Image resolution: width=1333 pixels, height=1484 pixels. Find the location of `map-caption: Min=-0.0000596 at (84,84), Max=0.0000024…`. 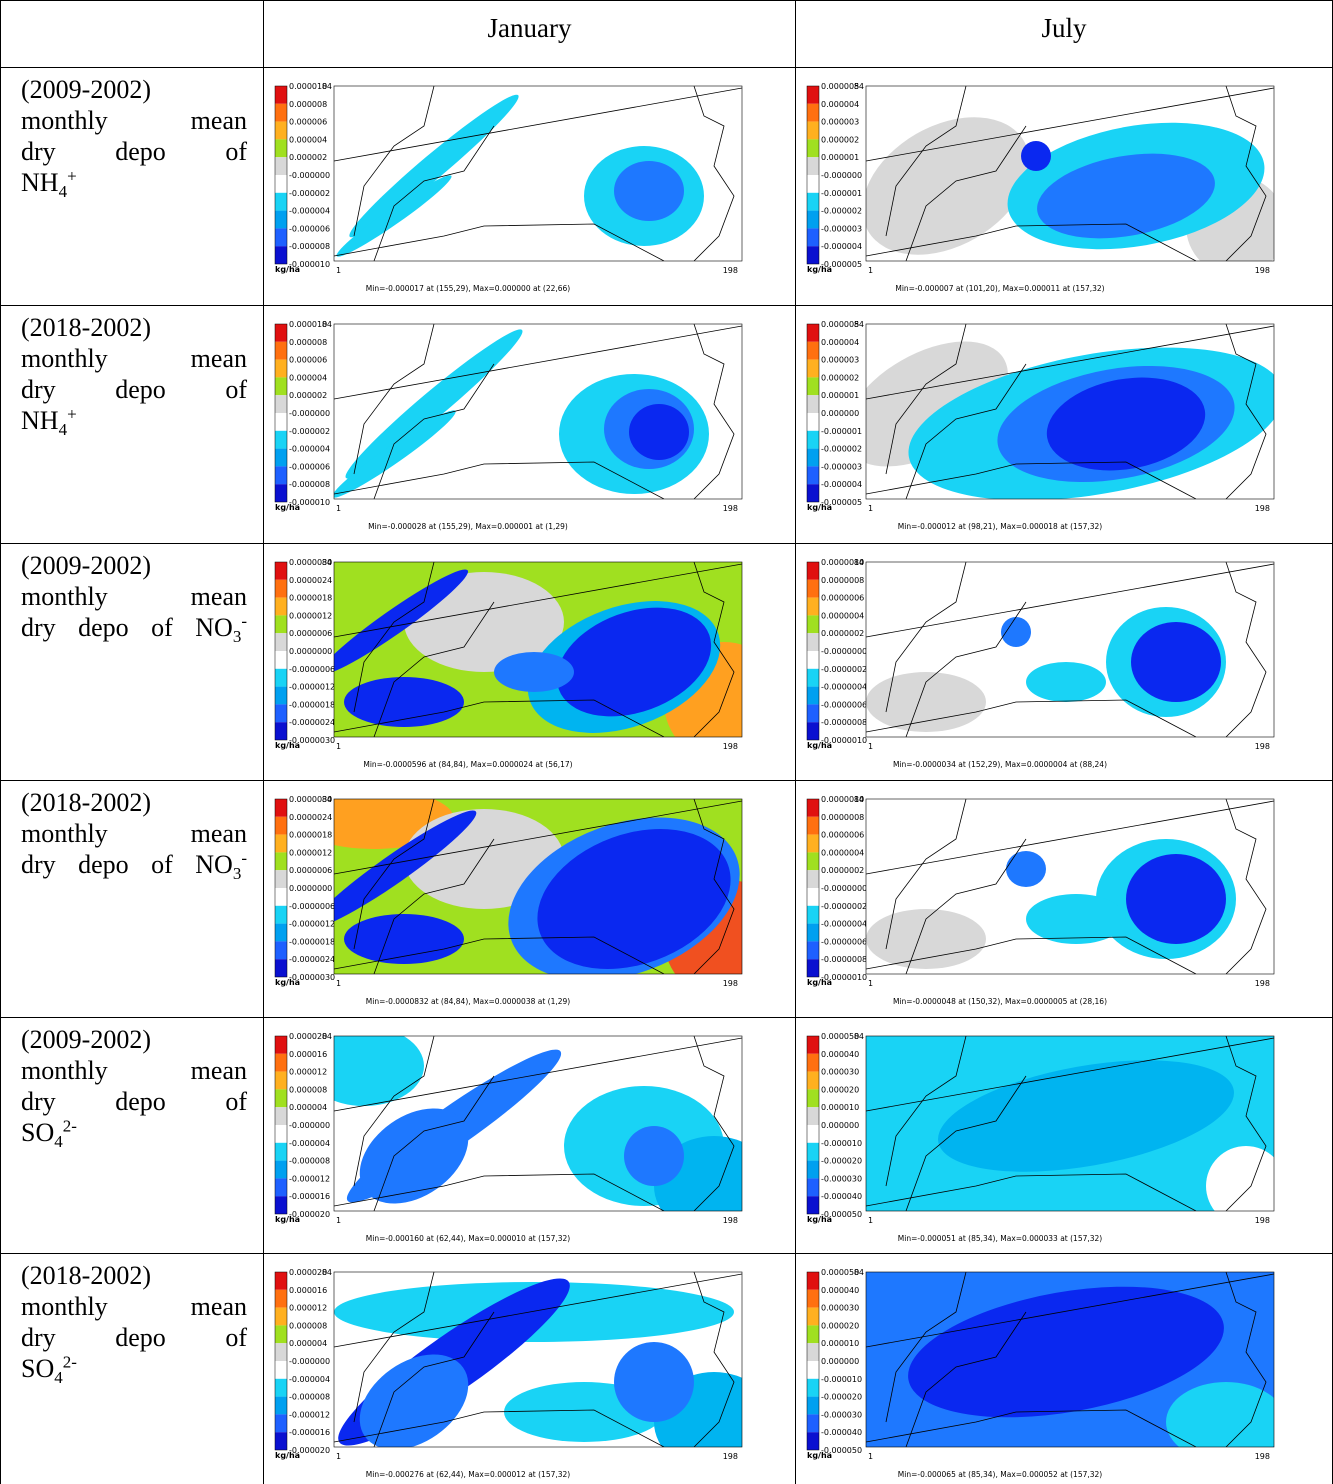

map-caption: Min=-0.0000596 at (84,84), Max=0.0000024… is located at coordinates (467, 764).